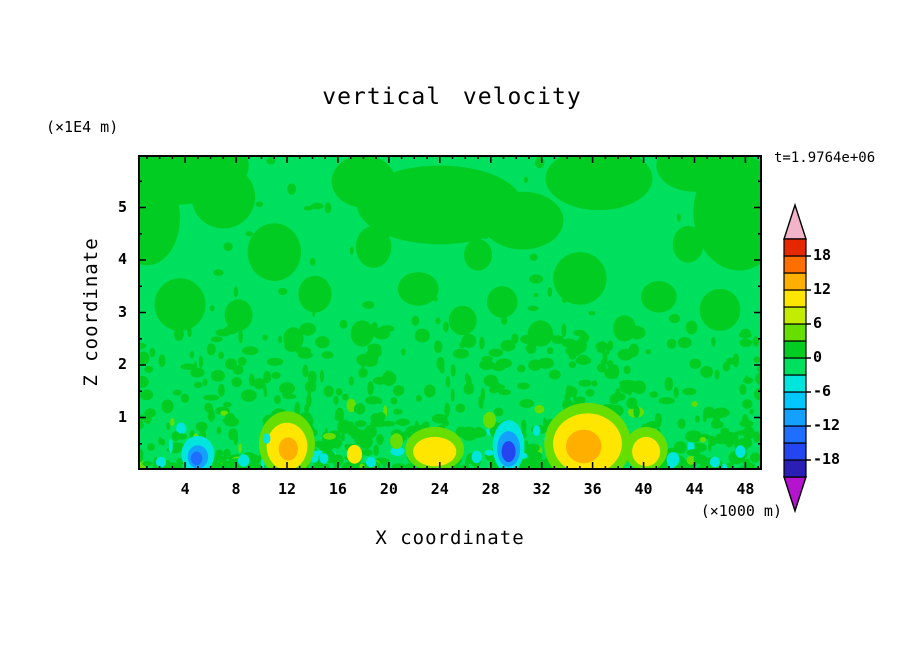  I want to click on colorbar, so click(797, 358).